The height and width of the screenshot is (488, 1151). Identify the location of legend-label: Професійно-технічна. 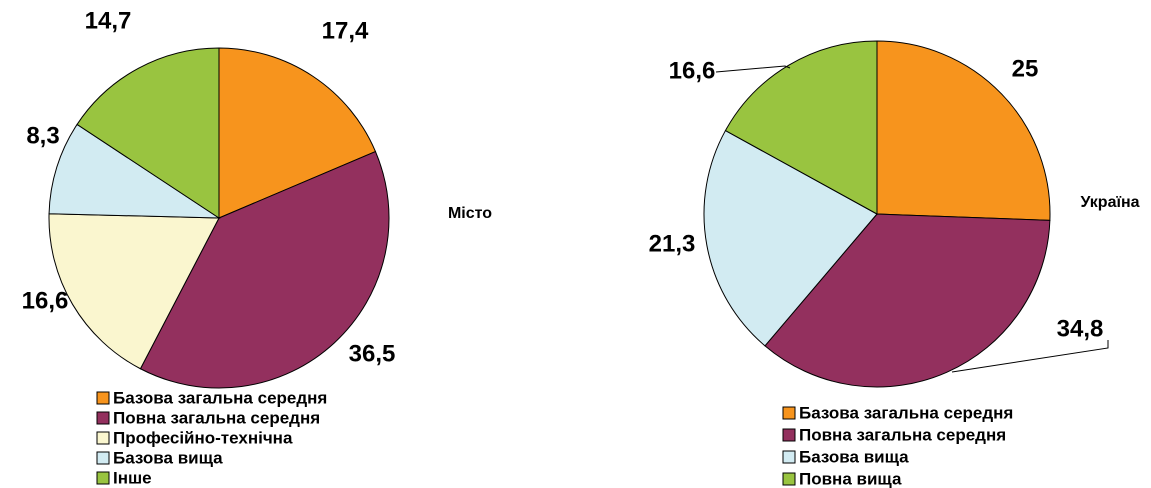
(203, 437).